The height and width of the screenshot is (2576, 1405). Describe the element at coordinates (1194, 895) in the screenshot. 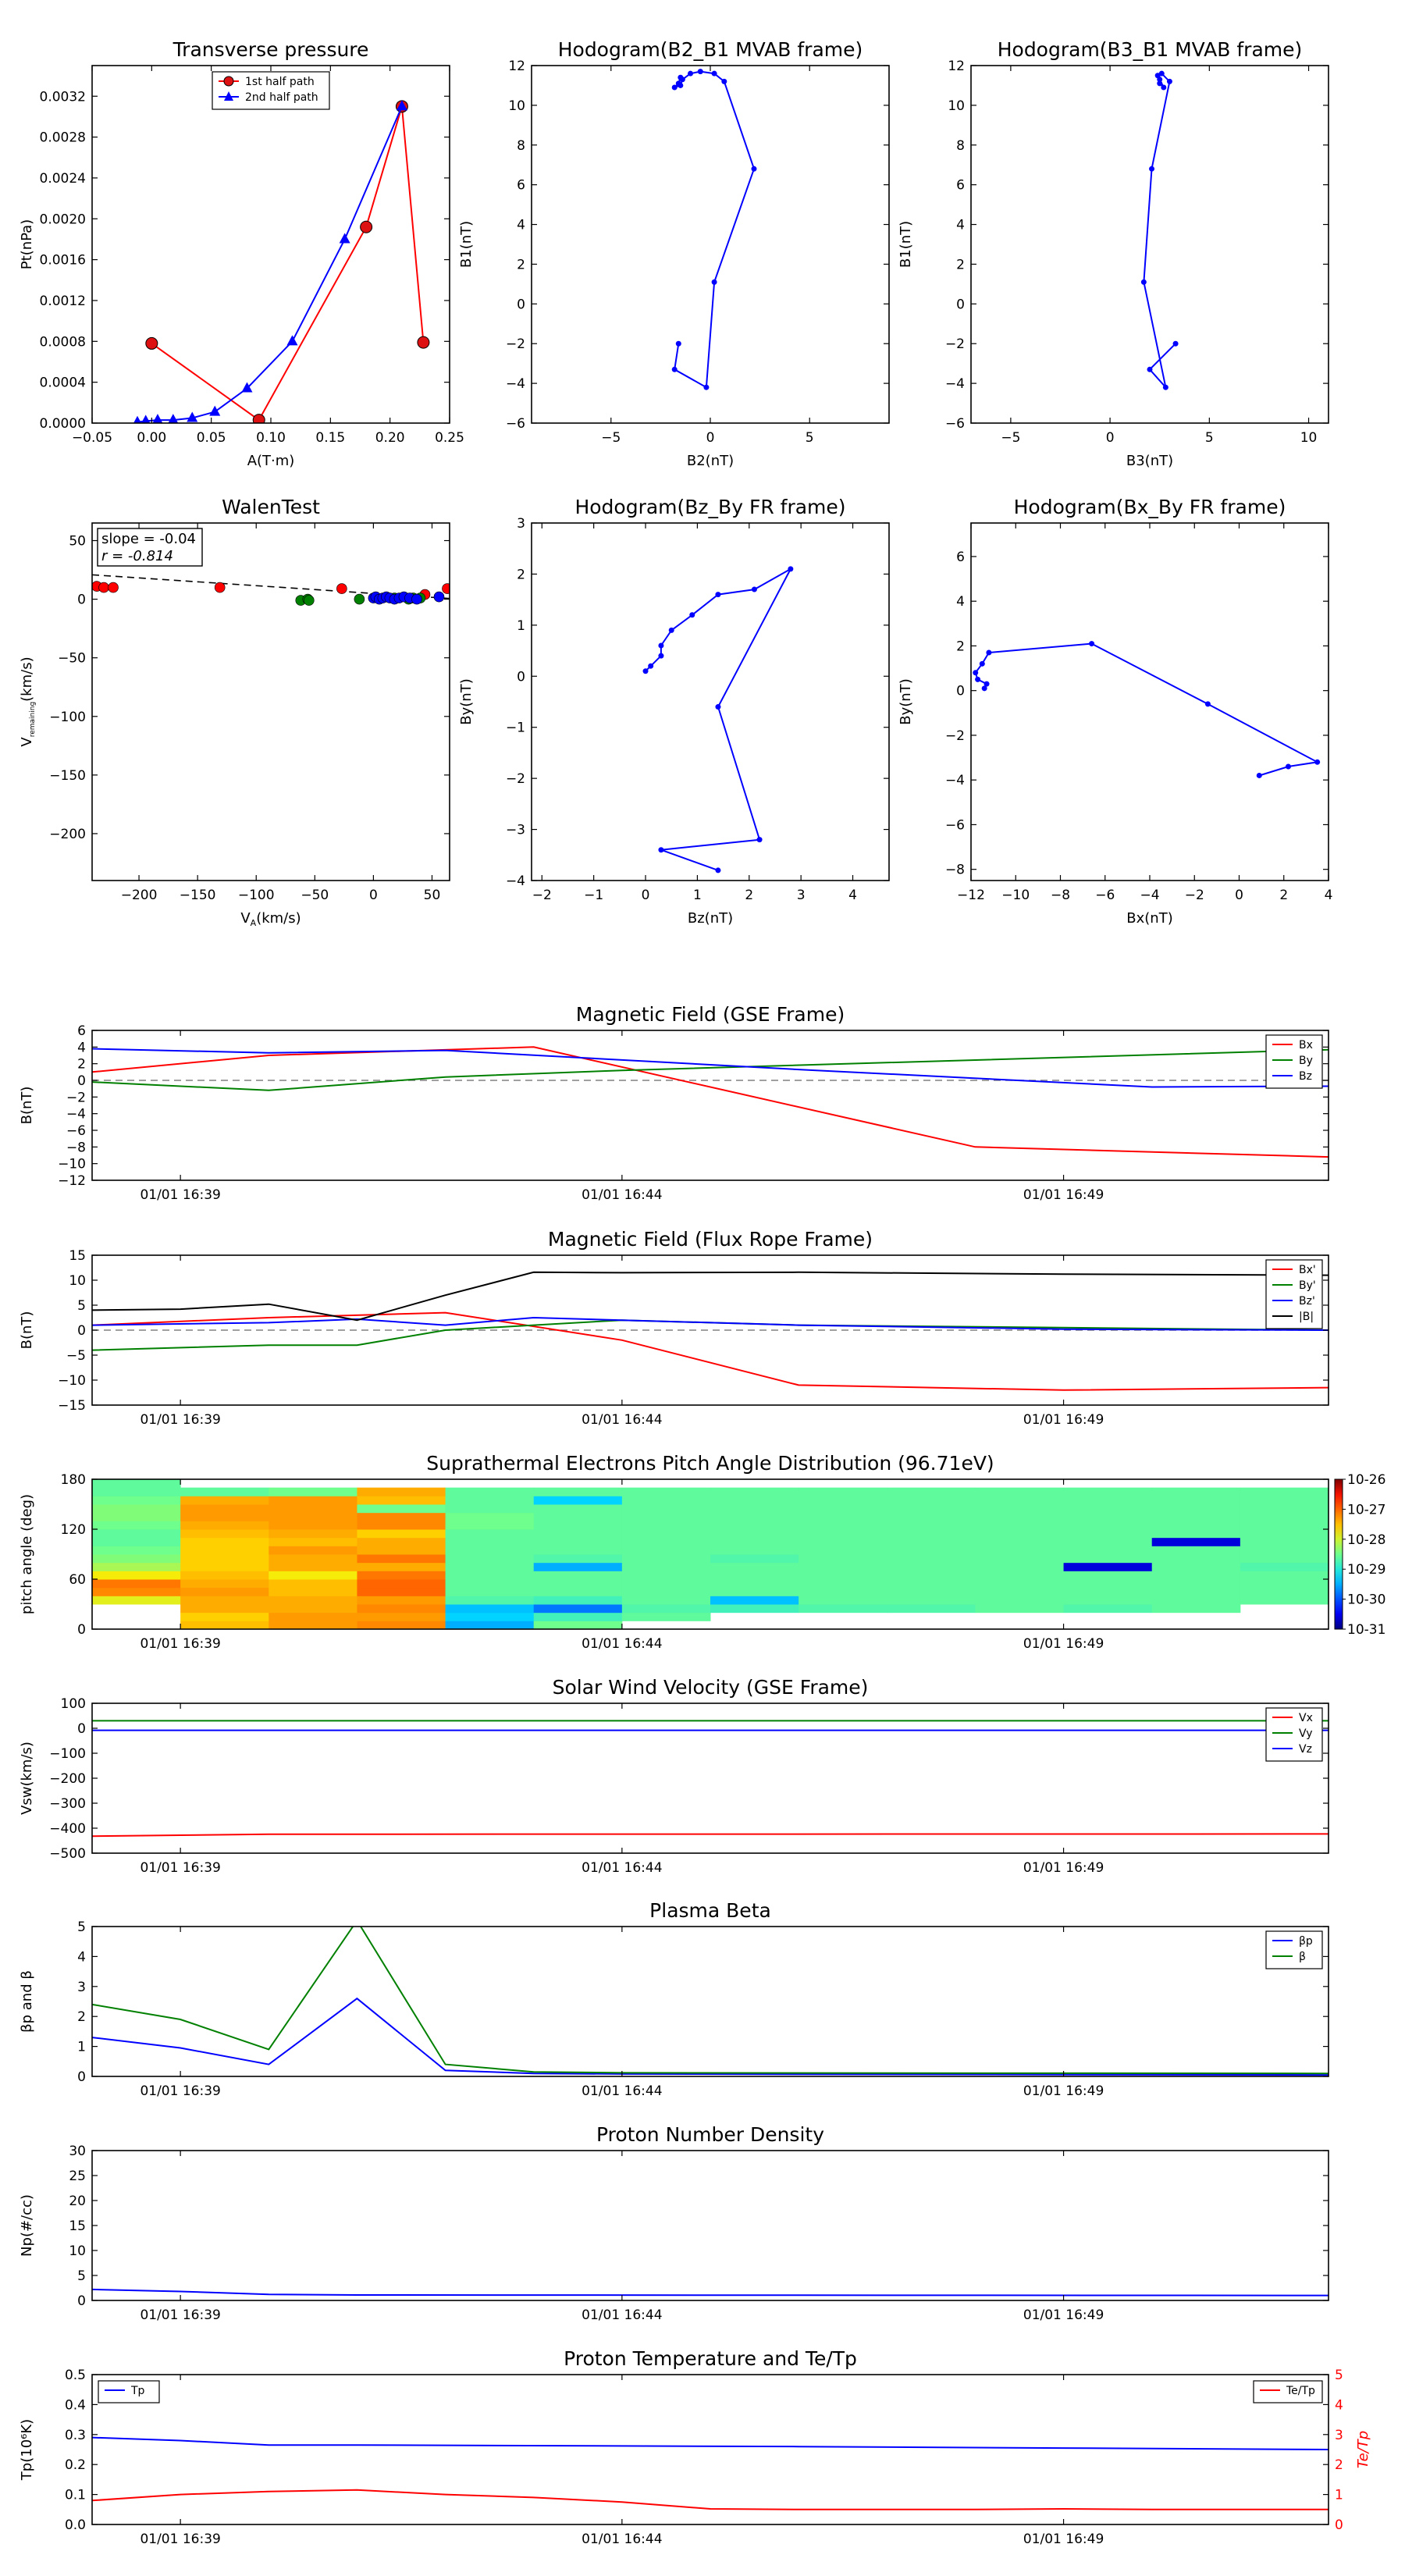

I see `x-tick-label: −2` at that location.